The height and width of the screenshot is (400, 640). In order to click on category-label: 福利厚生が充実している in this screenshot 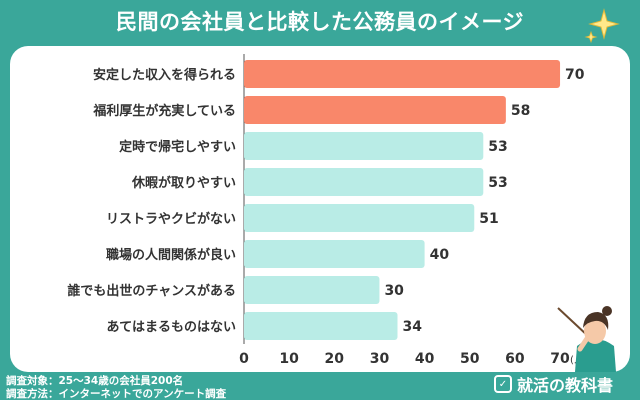, I will do `click(164, 111)`.